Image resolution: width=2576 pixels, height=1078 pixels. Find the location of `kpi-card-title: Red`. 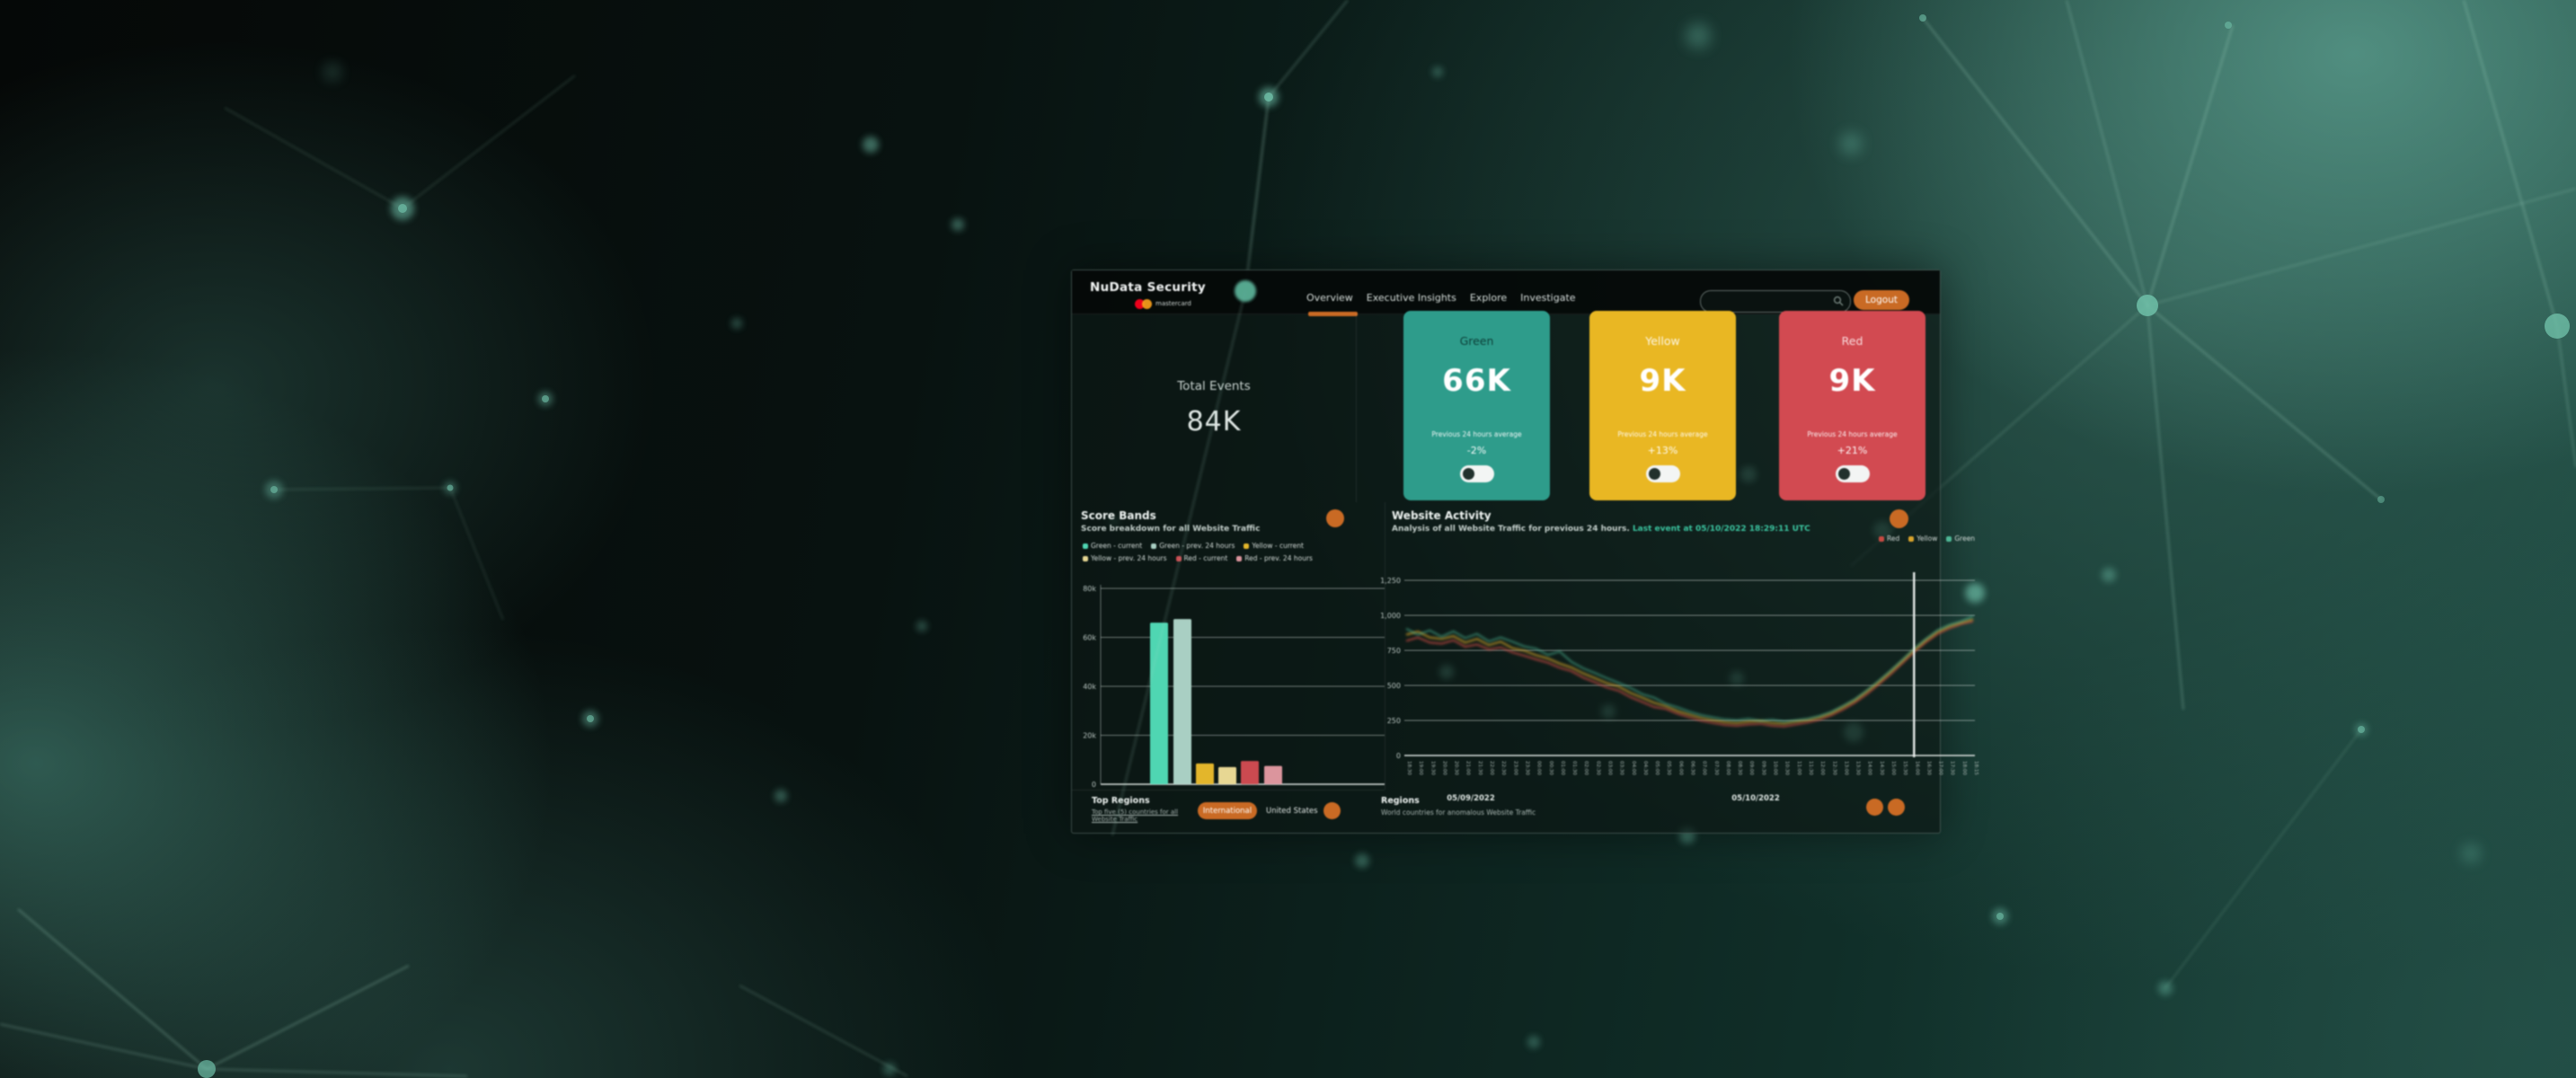

kpi-card-title: Red is located at coordinates (1852, 341).